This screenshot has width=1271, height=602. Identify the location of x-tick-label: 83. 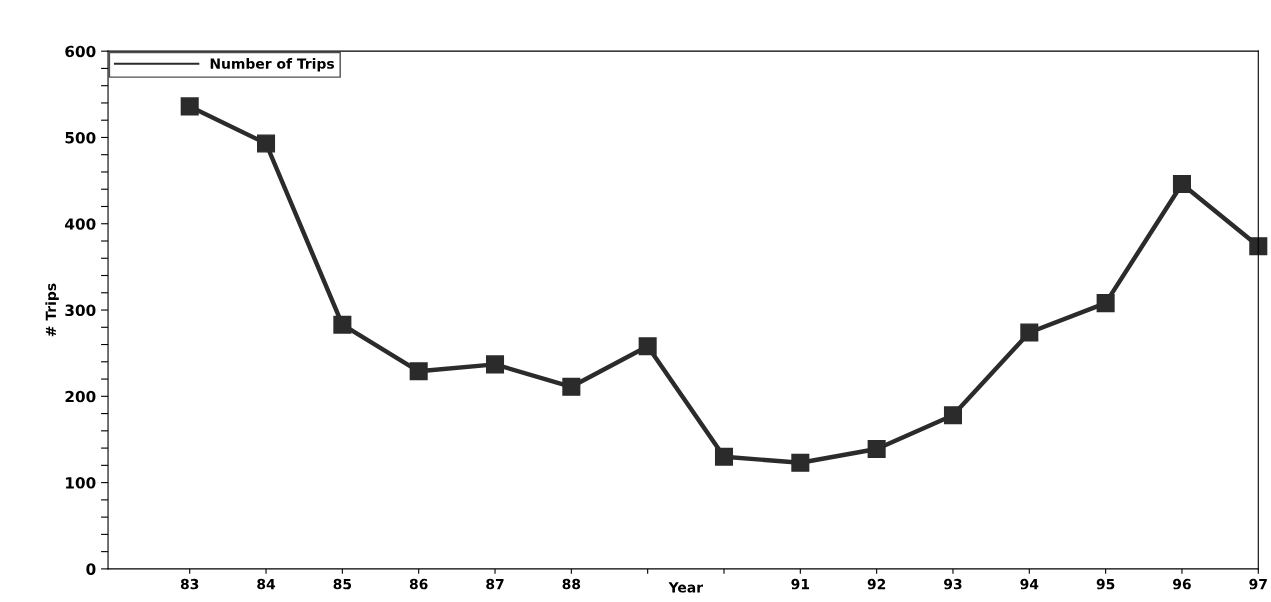
(189, 584).